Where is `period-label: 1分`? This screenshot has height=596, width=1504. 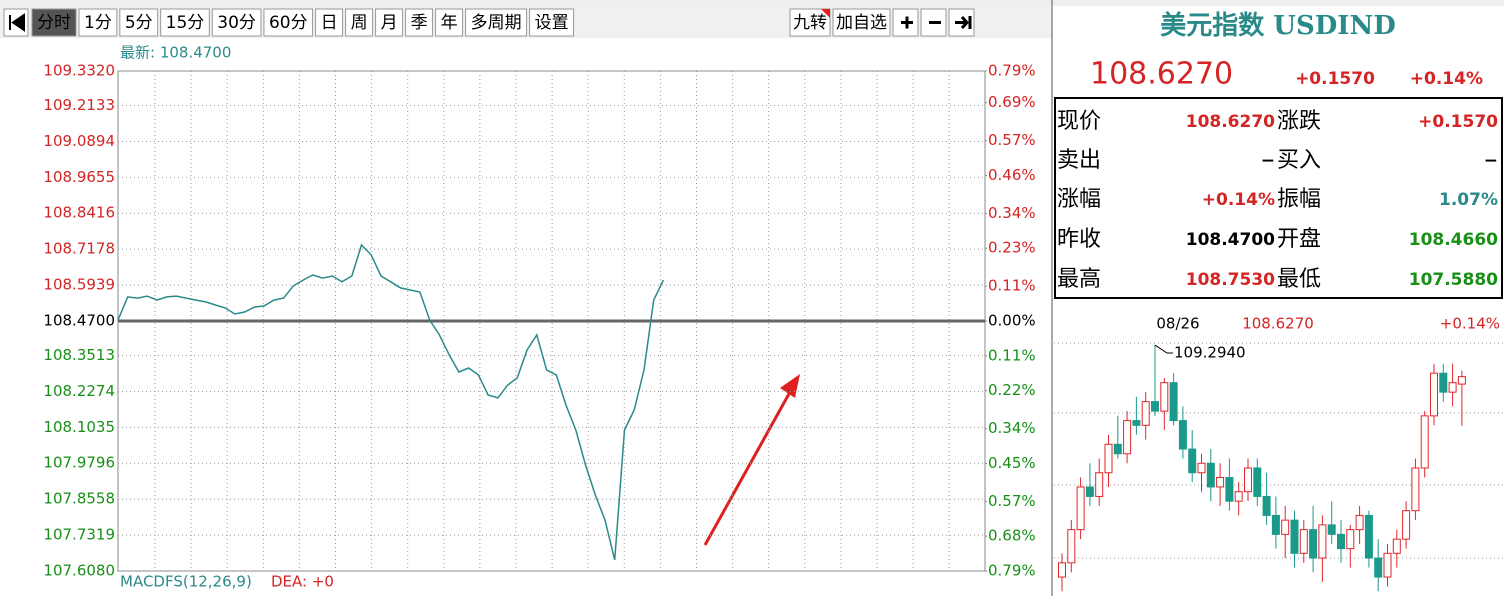 period-label: 1分 is located at coordinates (98, 23).